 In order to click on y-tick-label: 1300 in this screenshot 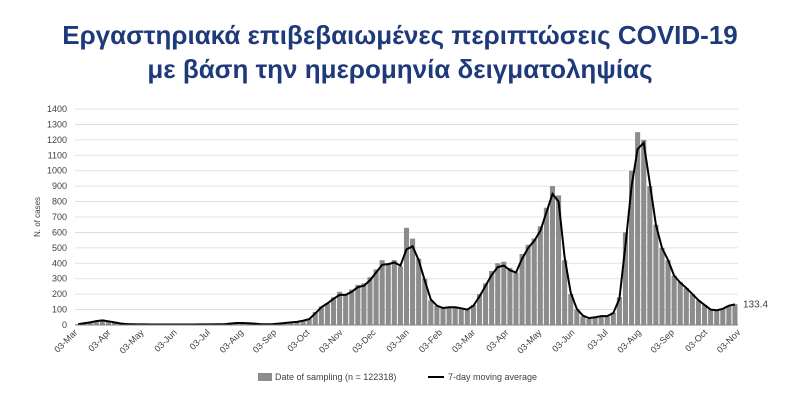, I will do `click(57, 124)`.